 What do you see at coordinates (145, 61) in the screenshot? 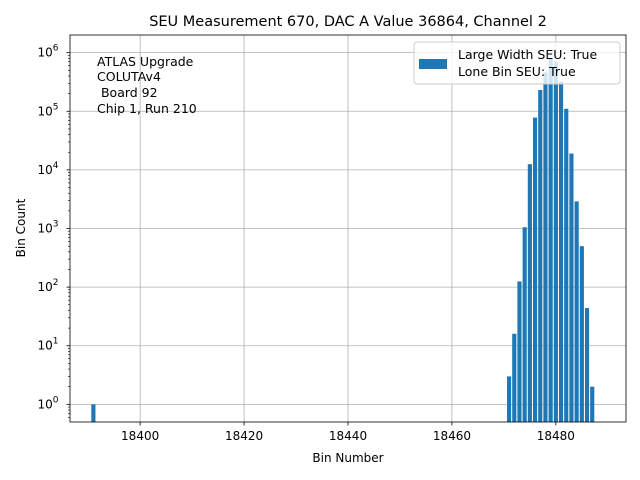
I see `annotation-line: ATLAS Upgrade` at bounding box center [145, 61].